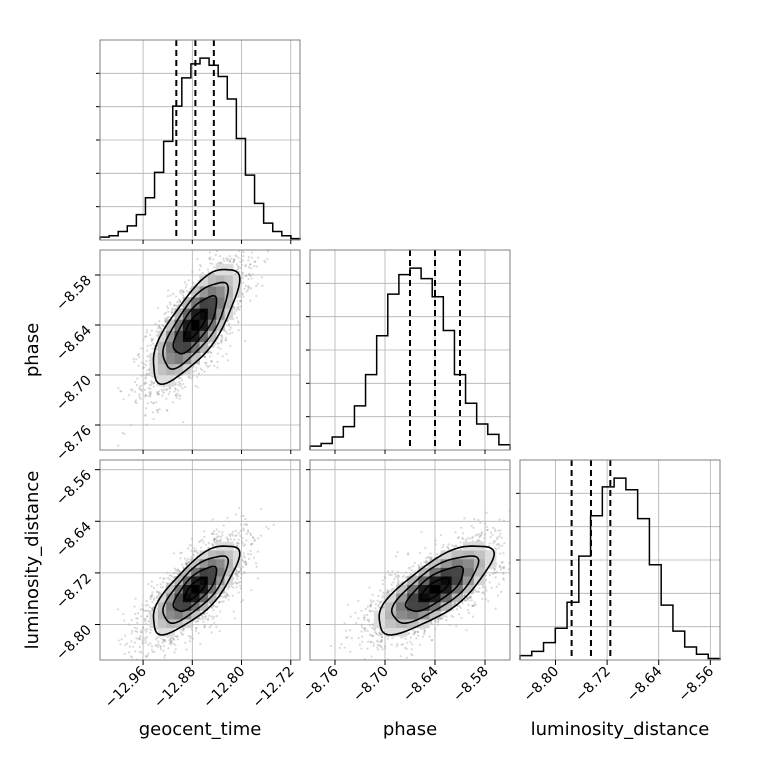 The height and width of the screenshot is (760, 760). I want to click on x-axis-label-luminosity-distance: luminosity_distance, so click(620, 729).